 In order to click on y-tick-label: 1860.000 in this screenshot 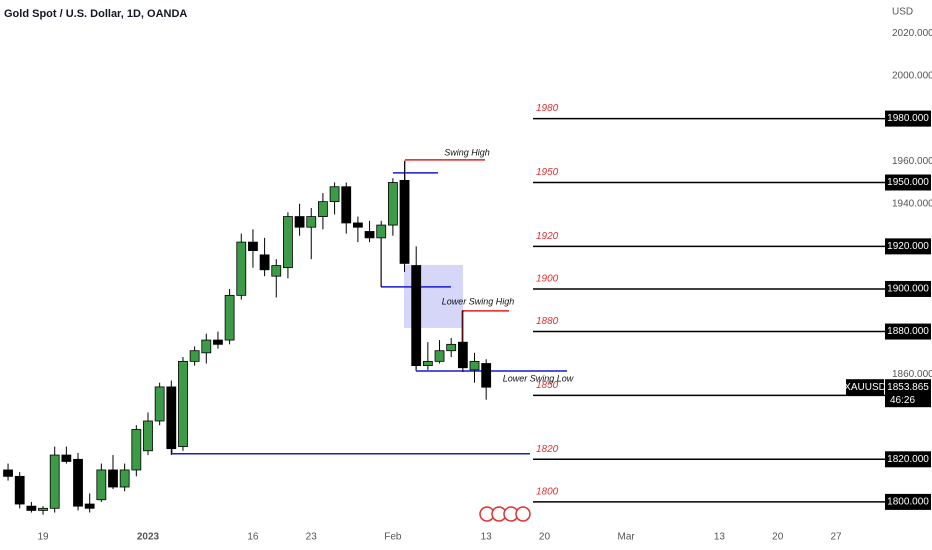, I will do `click(912, 374)`.